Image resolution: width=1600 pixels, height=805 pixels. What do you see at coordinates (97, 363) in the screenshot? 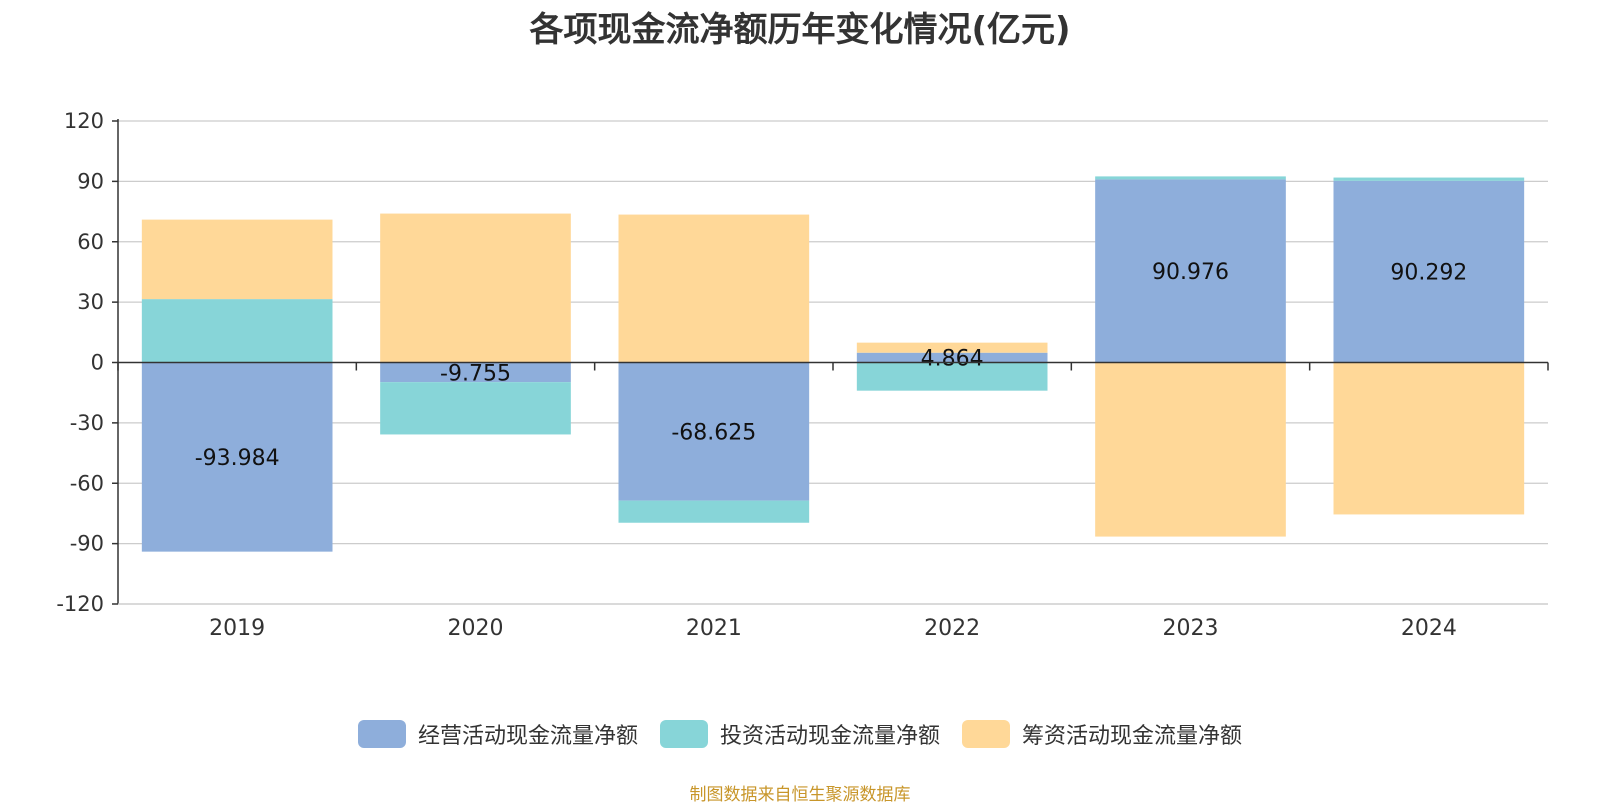
I see `y-tick-label: 0` at bounding box center [97, 363].